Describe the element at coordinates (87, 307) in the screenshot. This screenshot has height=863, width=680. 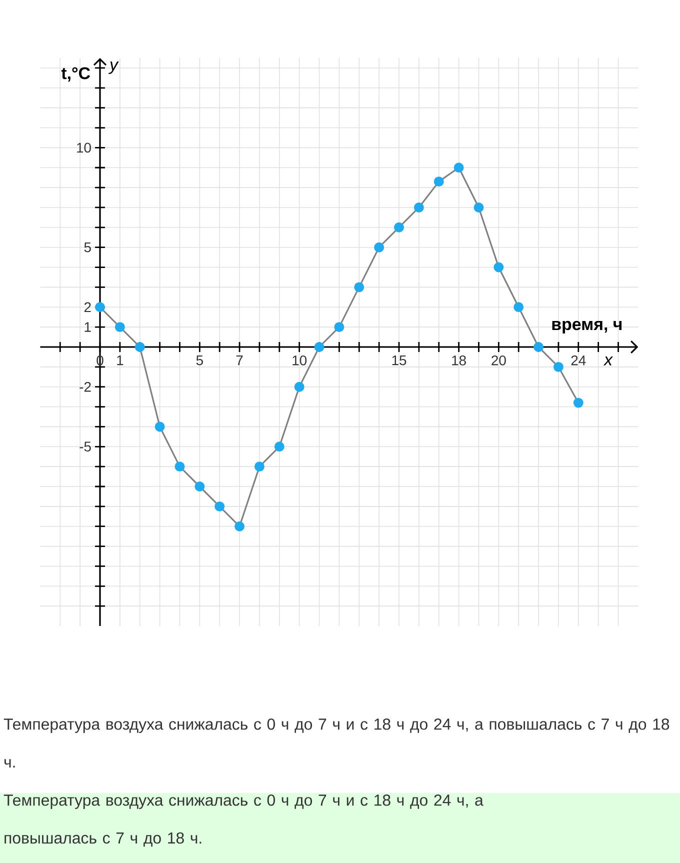
I see `y-tick-label: 2` at that location.